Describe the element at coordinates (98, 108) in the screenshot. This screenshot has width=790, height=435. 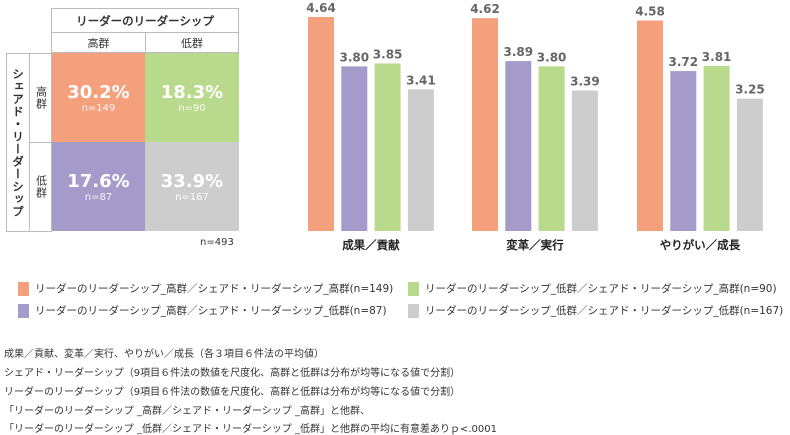
I see `cell-n: n=149` at that location.